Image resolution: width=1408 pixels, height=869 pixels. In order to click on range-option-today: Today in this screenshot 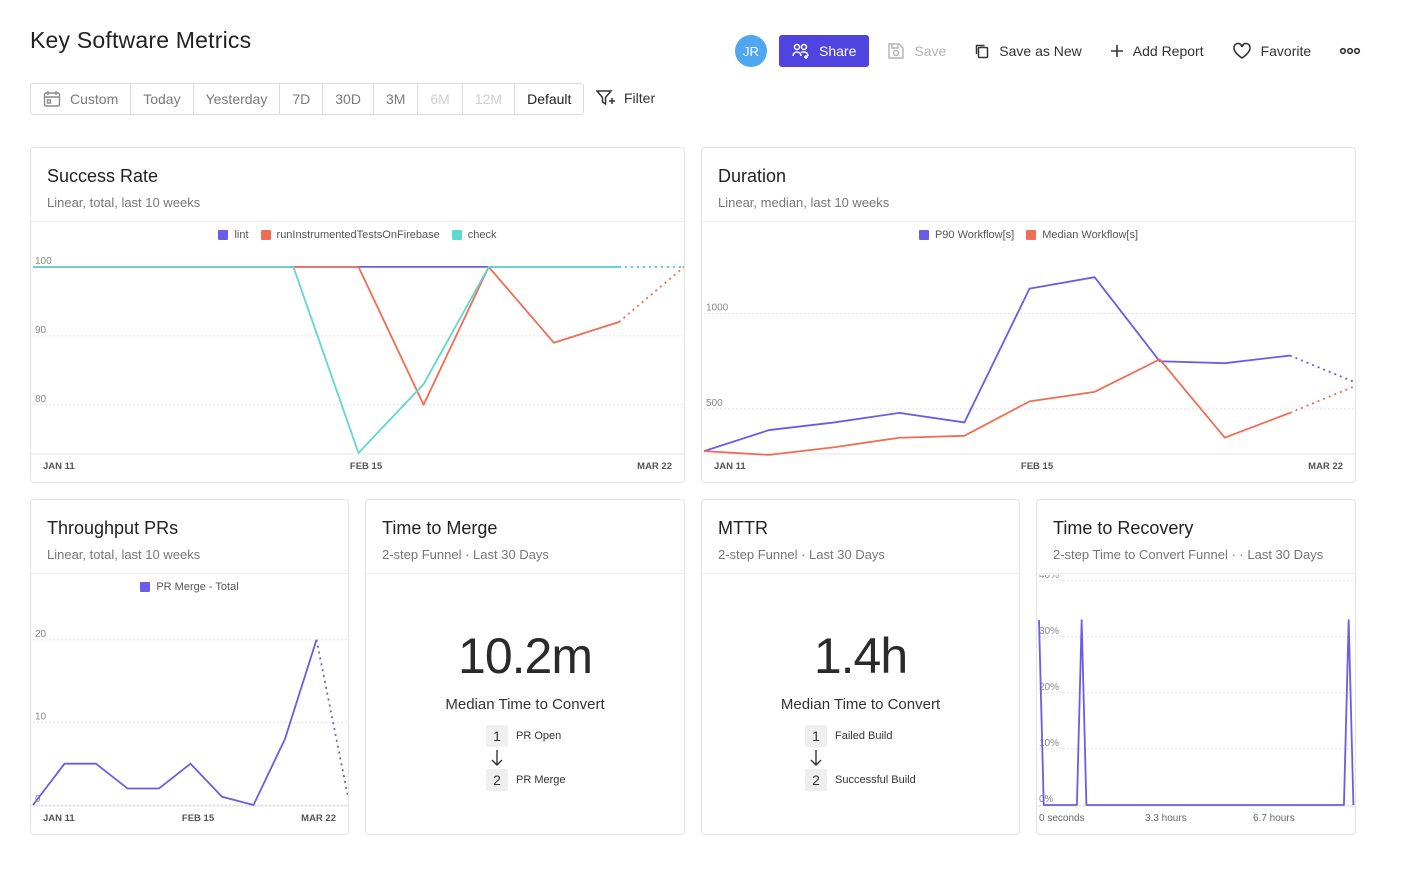, I will do `click(162, 99)`.